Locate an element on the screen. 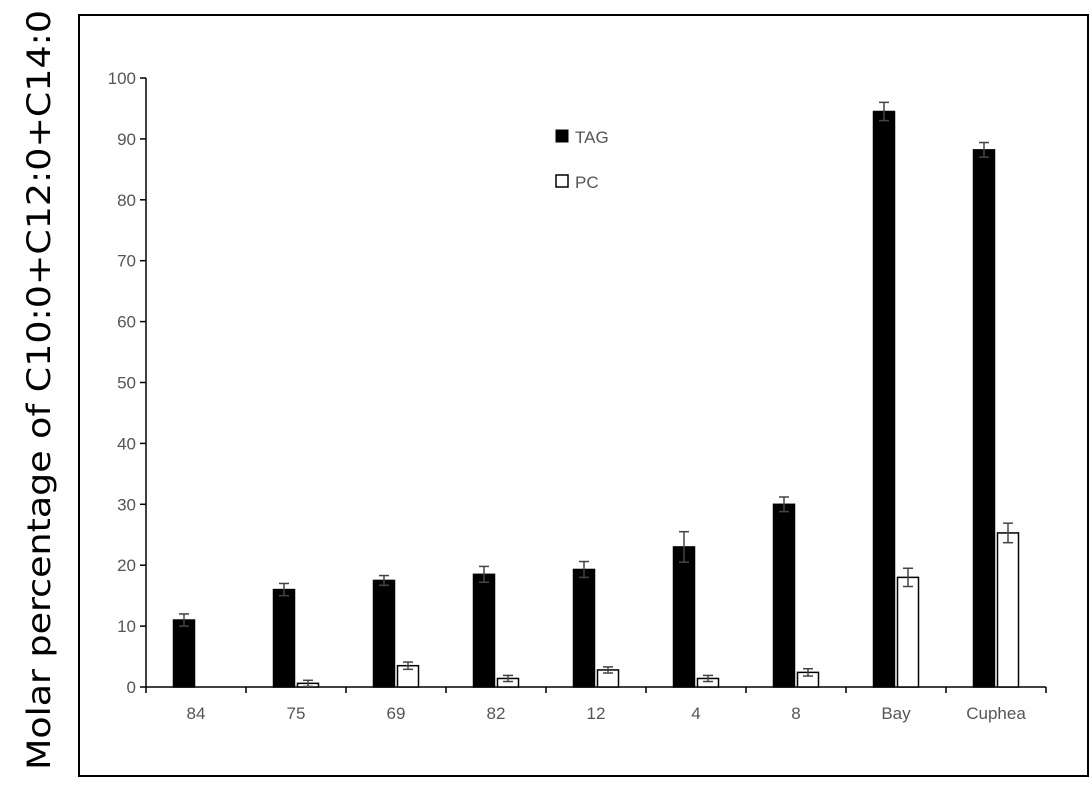 Image resolution: width=1092 pixels, height=793 pixels. legend-swatch-pc is located at coordinates (562, 181).